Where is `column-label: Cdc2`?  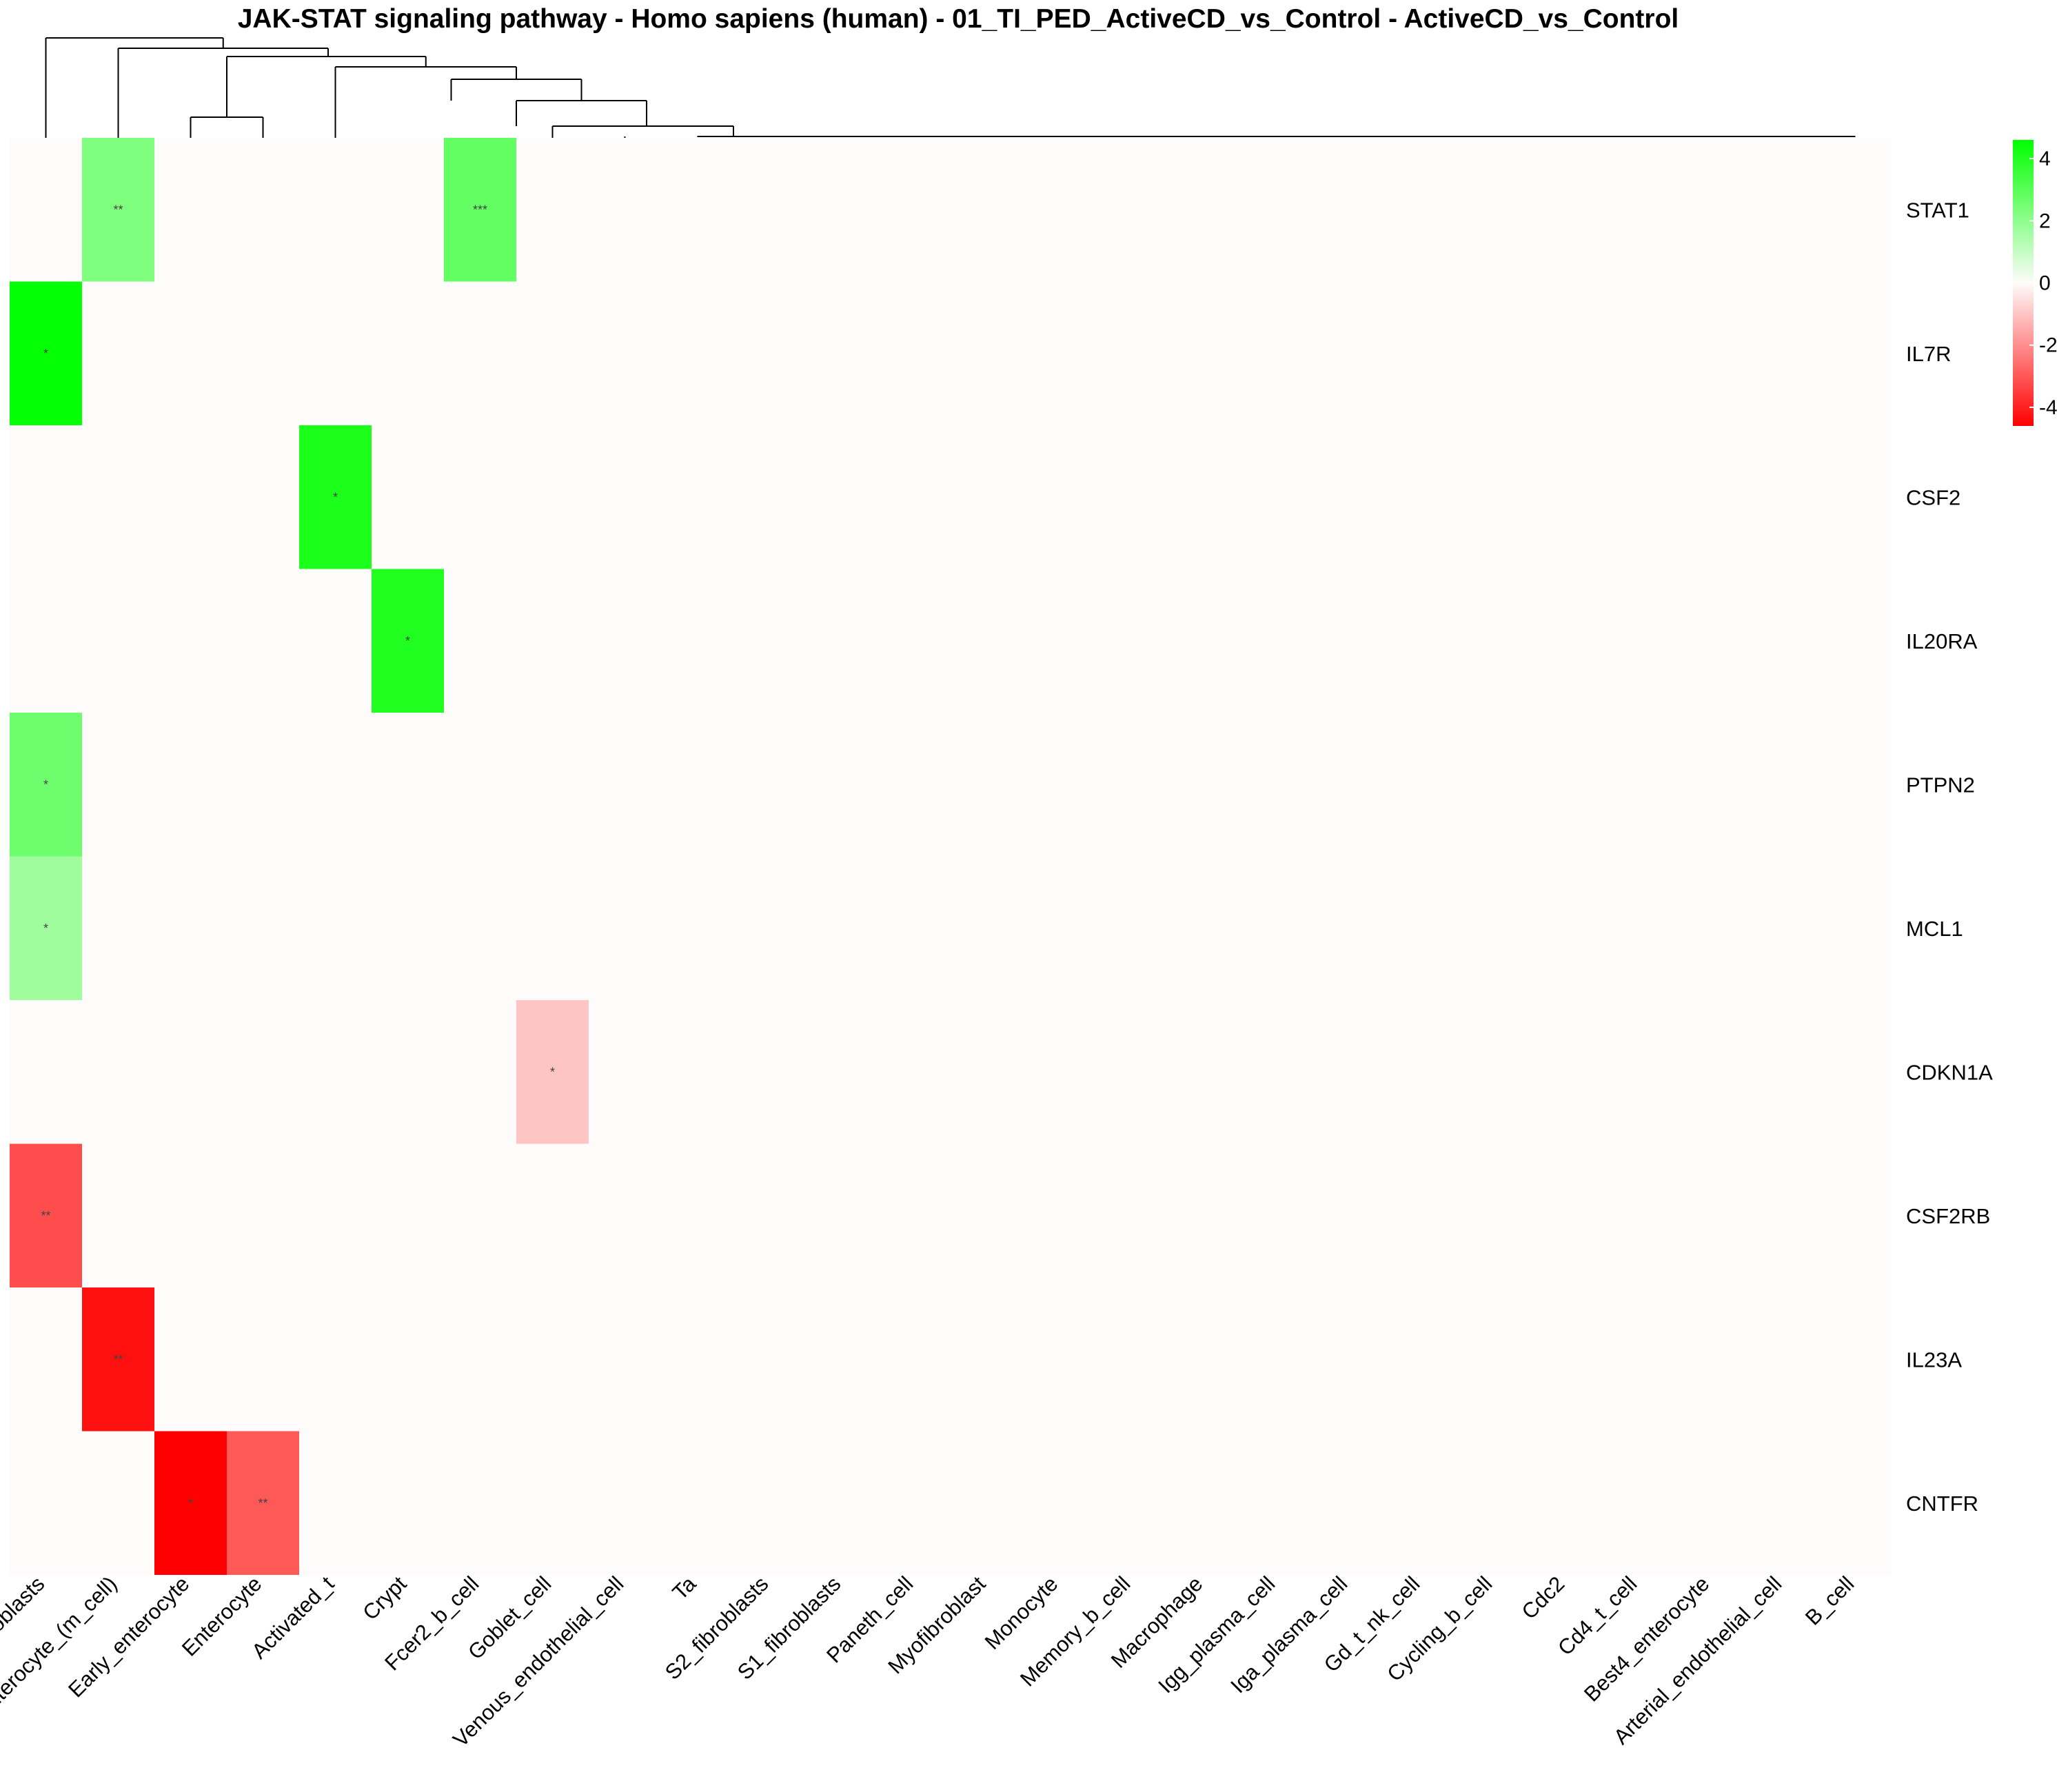 column-label: Cdc2 is located at coordinates (1543, 1597).